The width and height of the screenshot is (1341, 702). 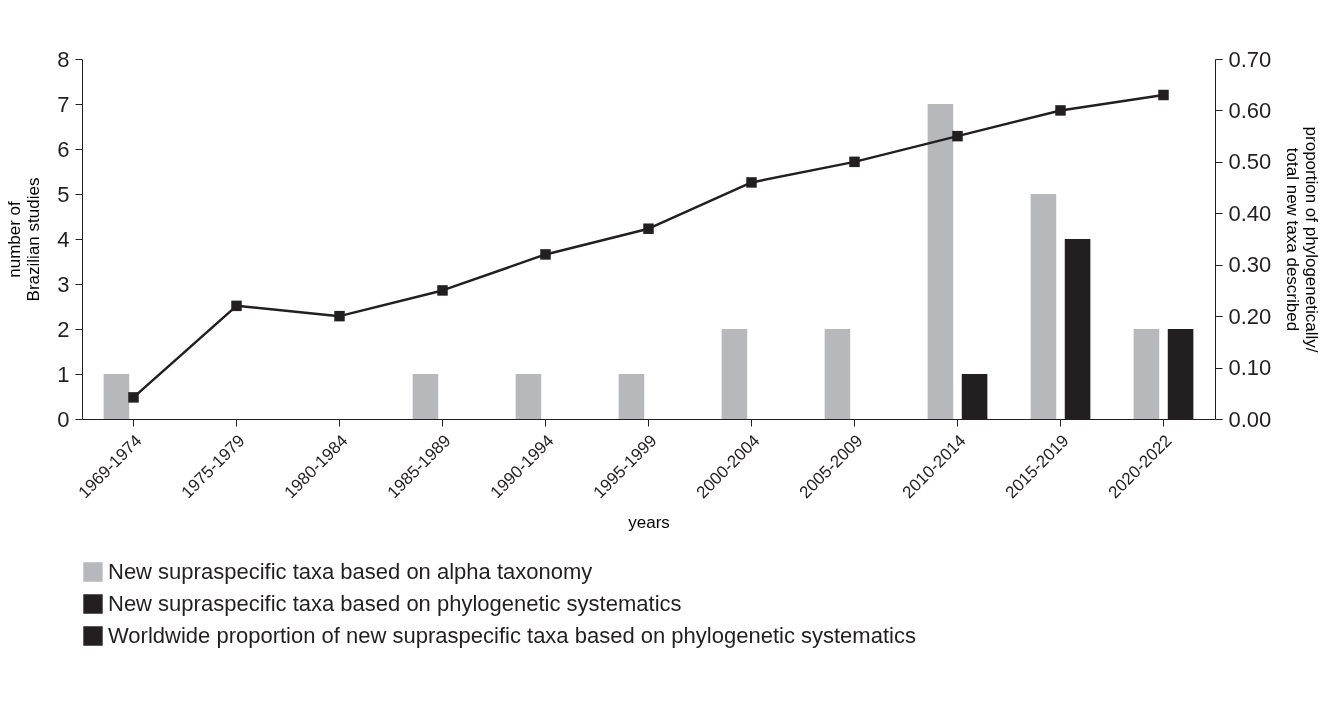 I want to click on y2-tick-label: 0.00, so click(x=1250, y=419).